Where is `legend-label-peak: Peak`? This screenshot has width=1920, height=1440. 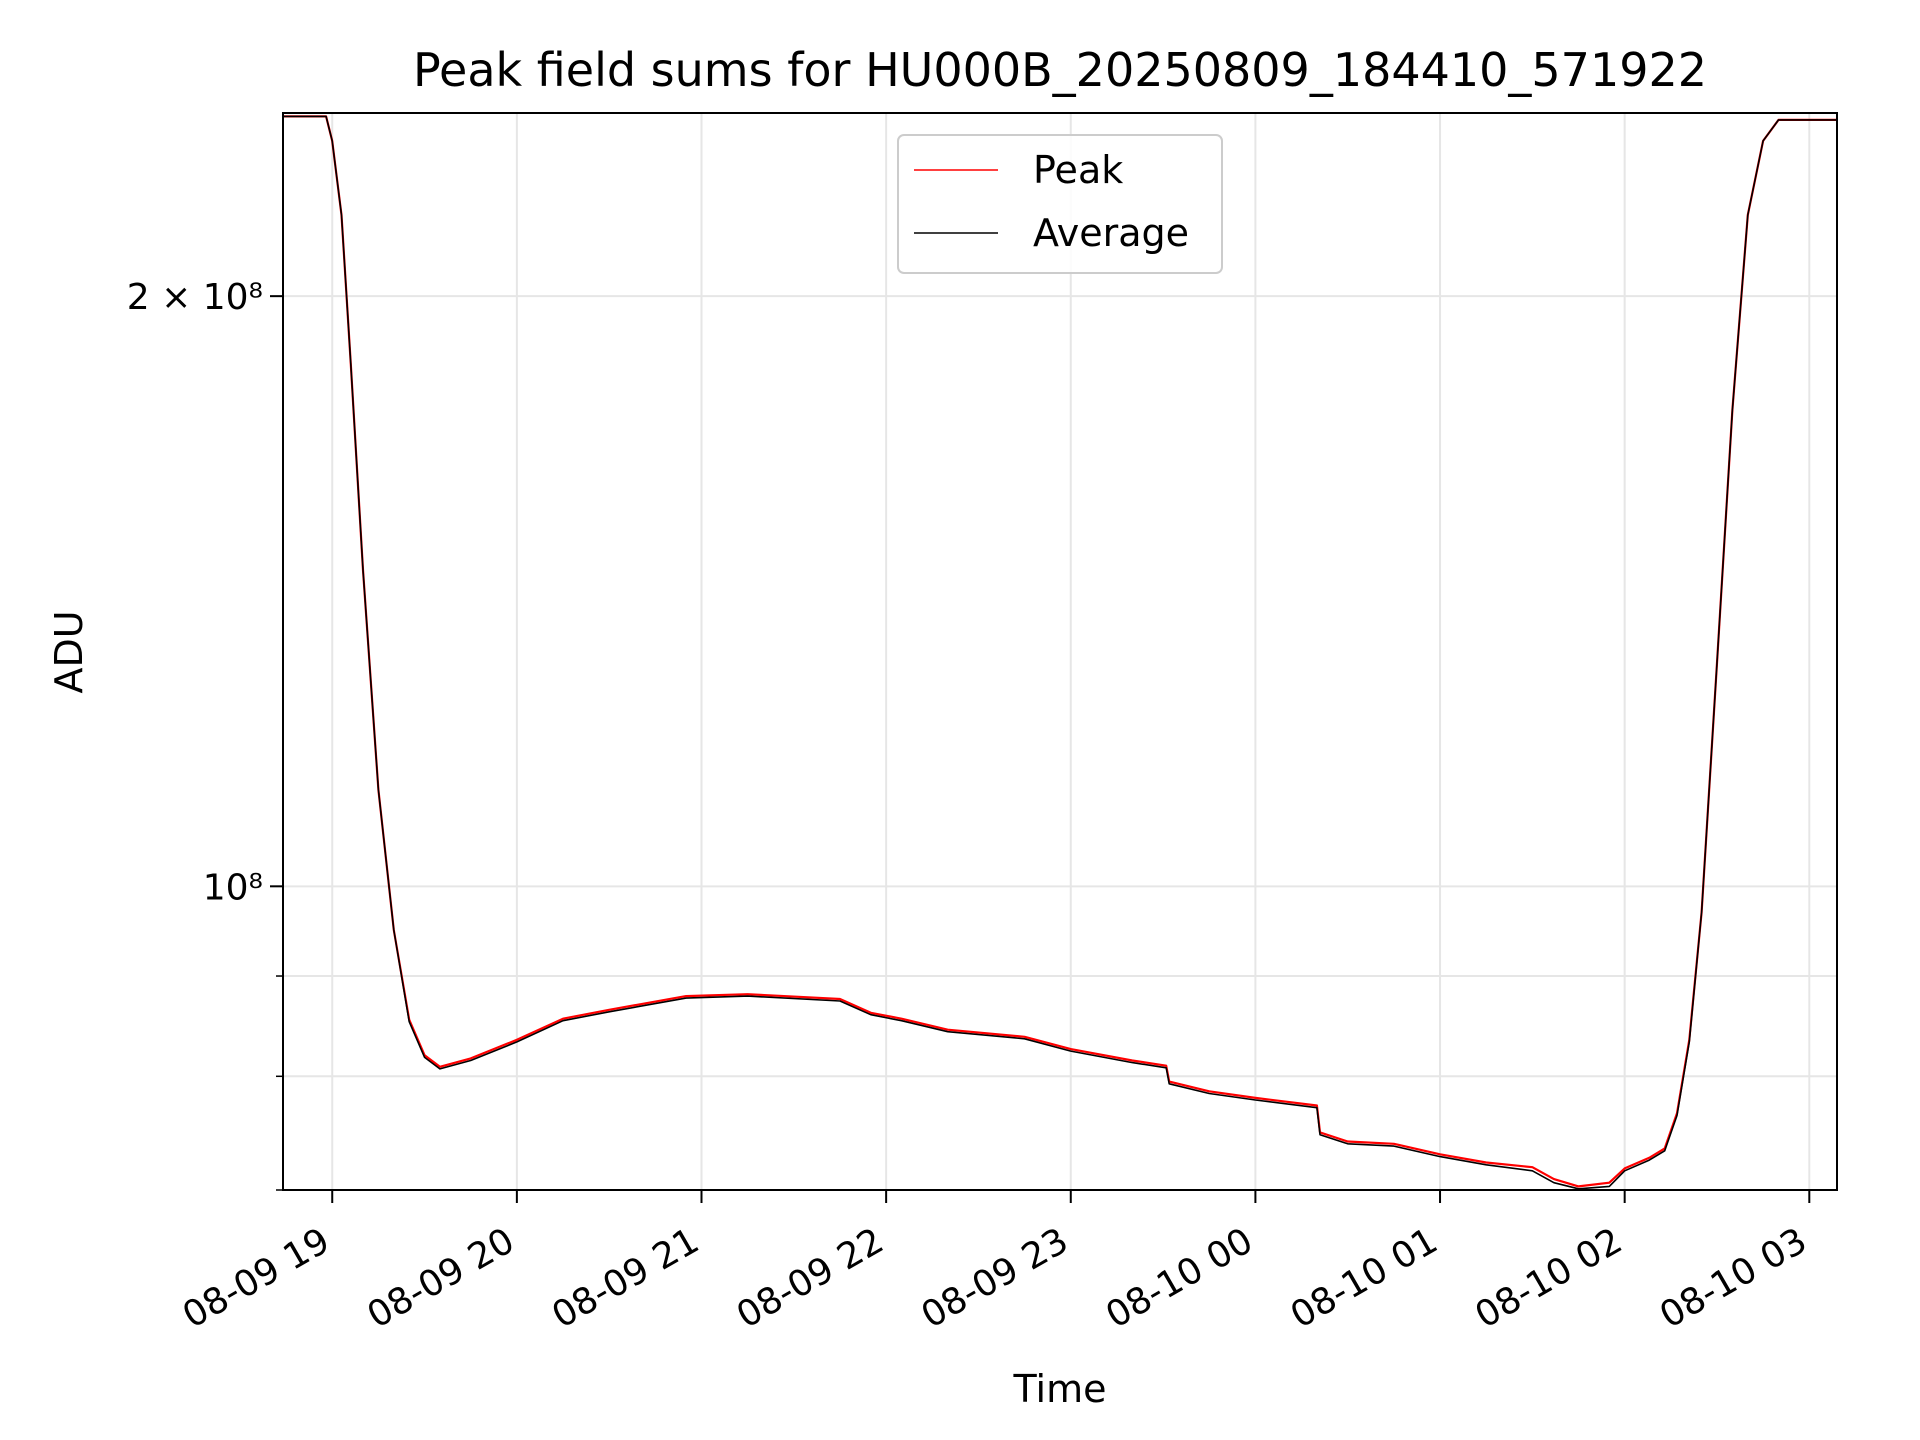 legend-label-peak: Peak is located at coordinates (1078, 170).